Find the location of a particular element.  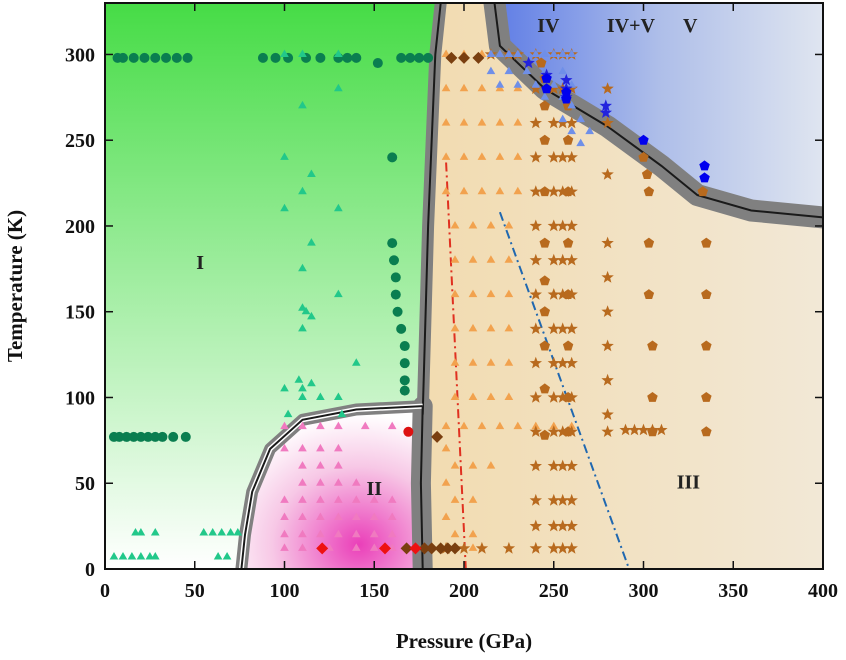

boundary-line-I_III is located at coordinates (431, 209).